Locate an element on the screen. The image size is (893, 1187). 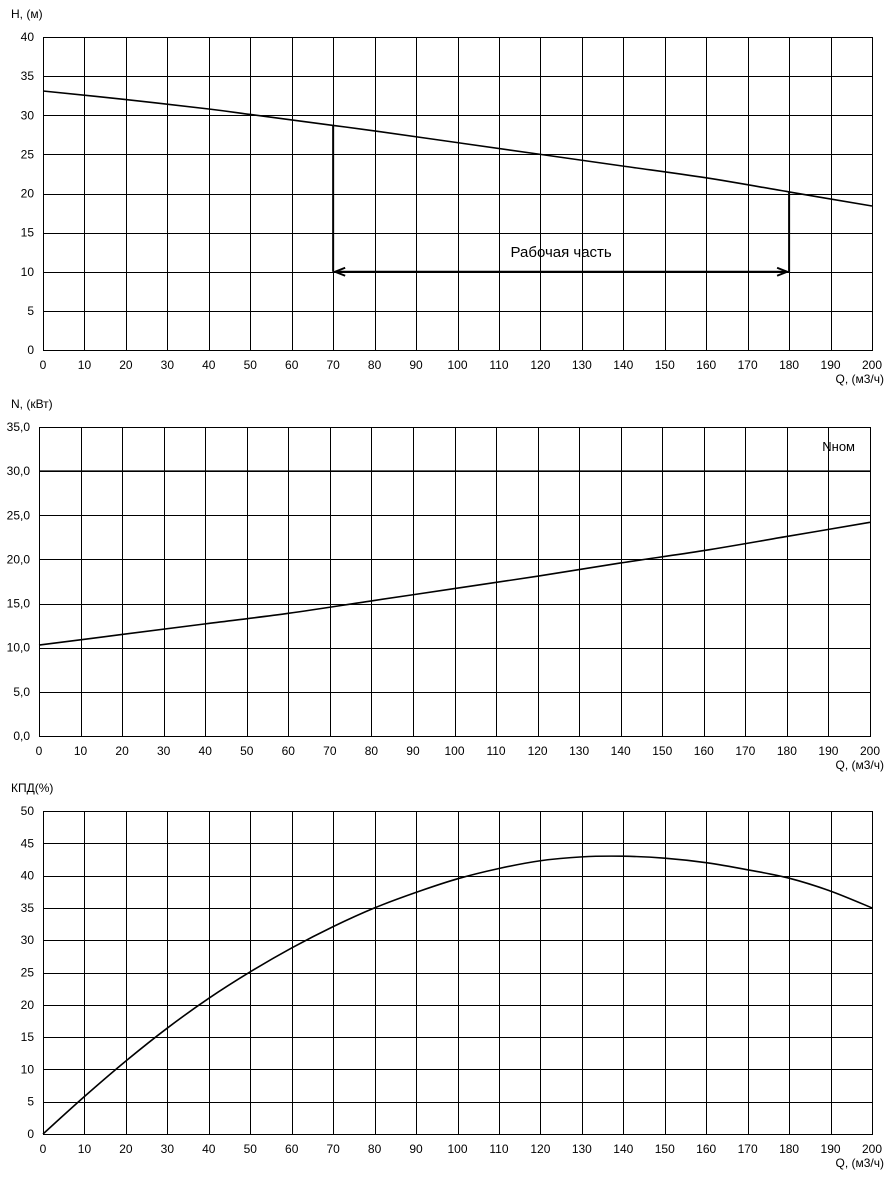
arrowhead-left is located at coordinates (339, 271).